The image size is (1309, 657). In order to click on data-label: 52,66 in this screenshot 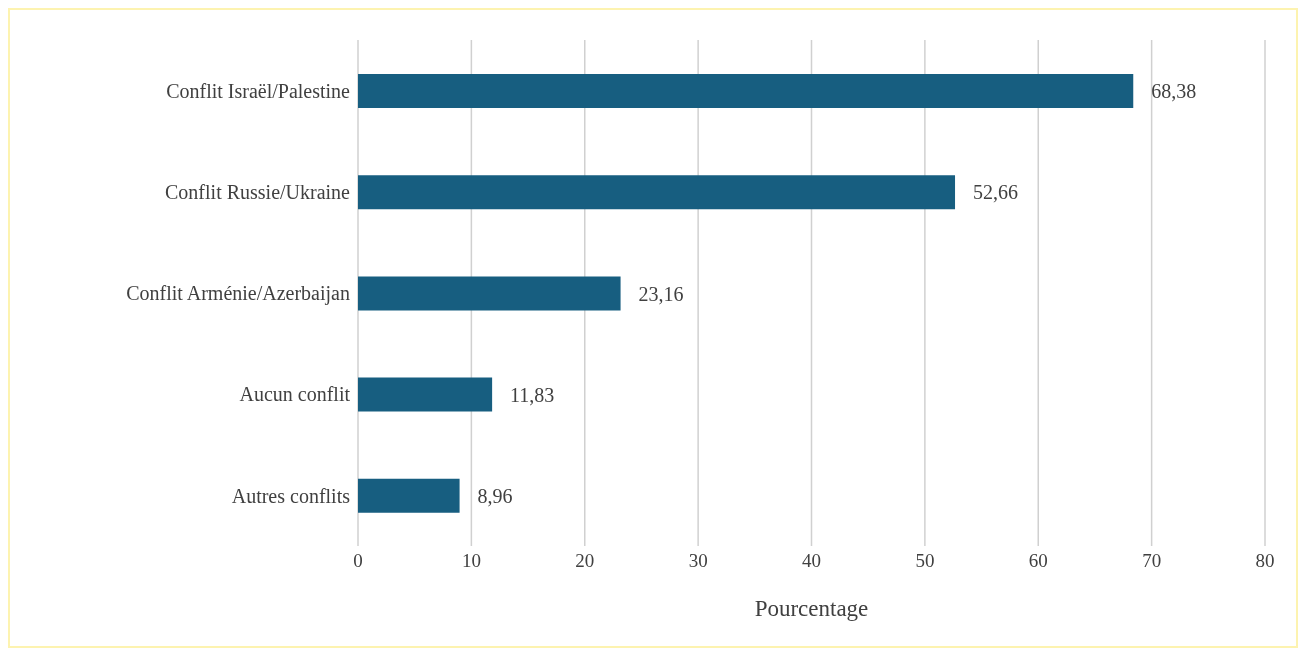, I will do `click(996, 192)`.